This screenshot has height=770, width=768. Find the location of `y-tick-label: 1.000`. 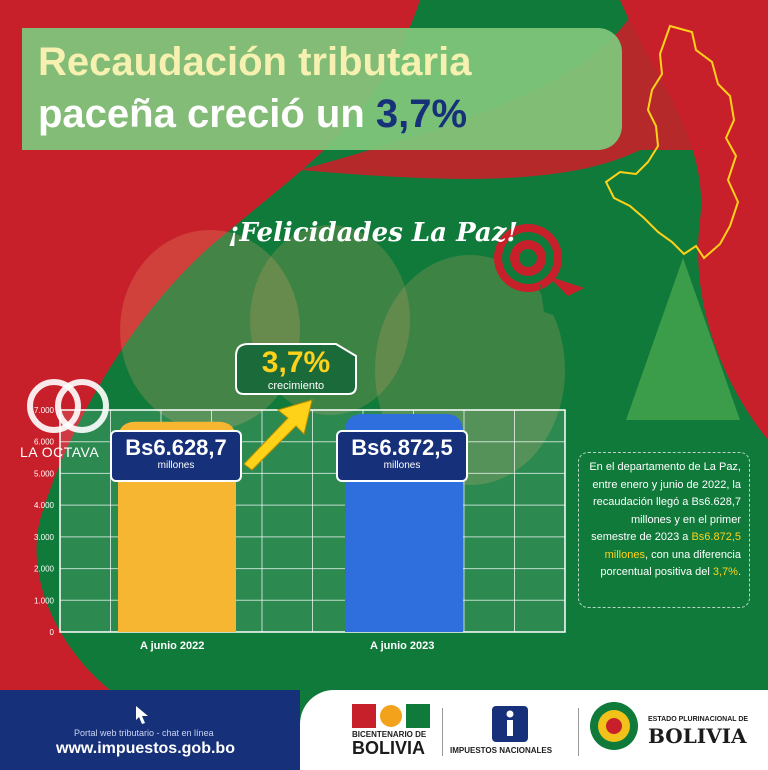

y-tick-label: 1.000 is located at coordinates (44, 600).